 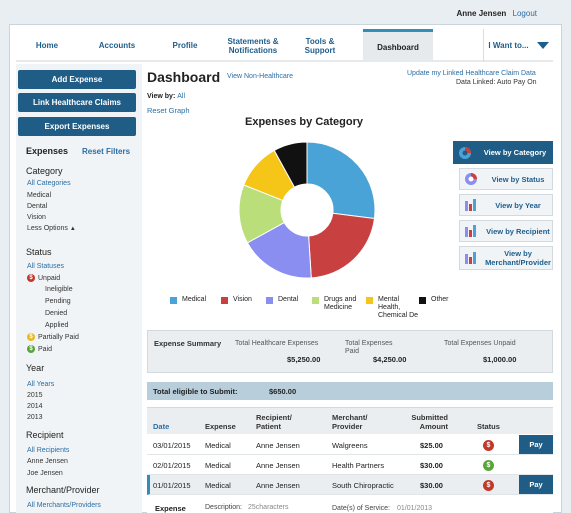 I want to click on view-by-year-button: View by Year, so click(x=506, y=205).